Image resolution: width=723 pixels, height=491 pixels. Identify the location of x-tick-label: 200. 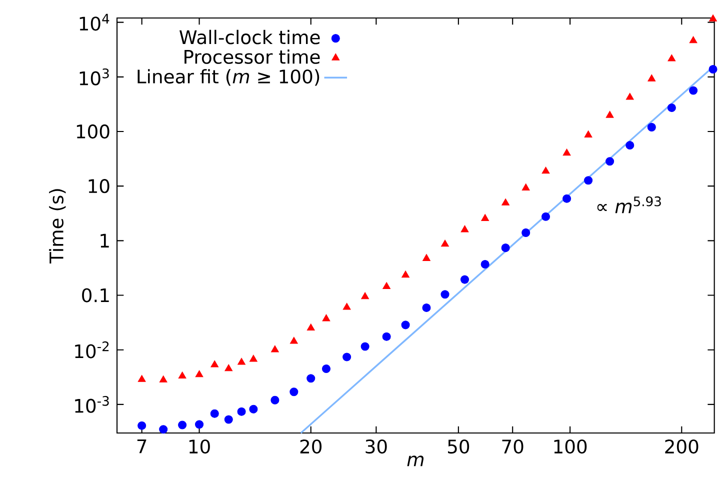
(681, 446).